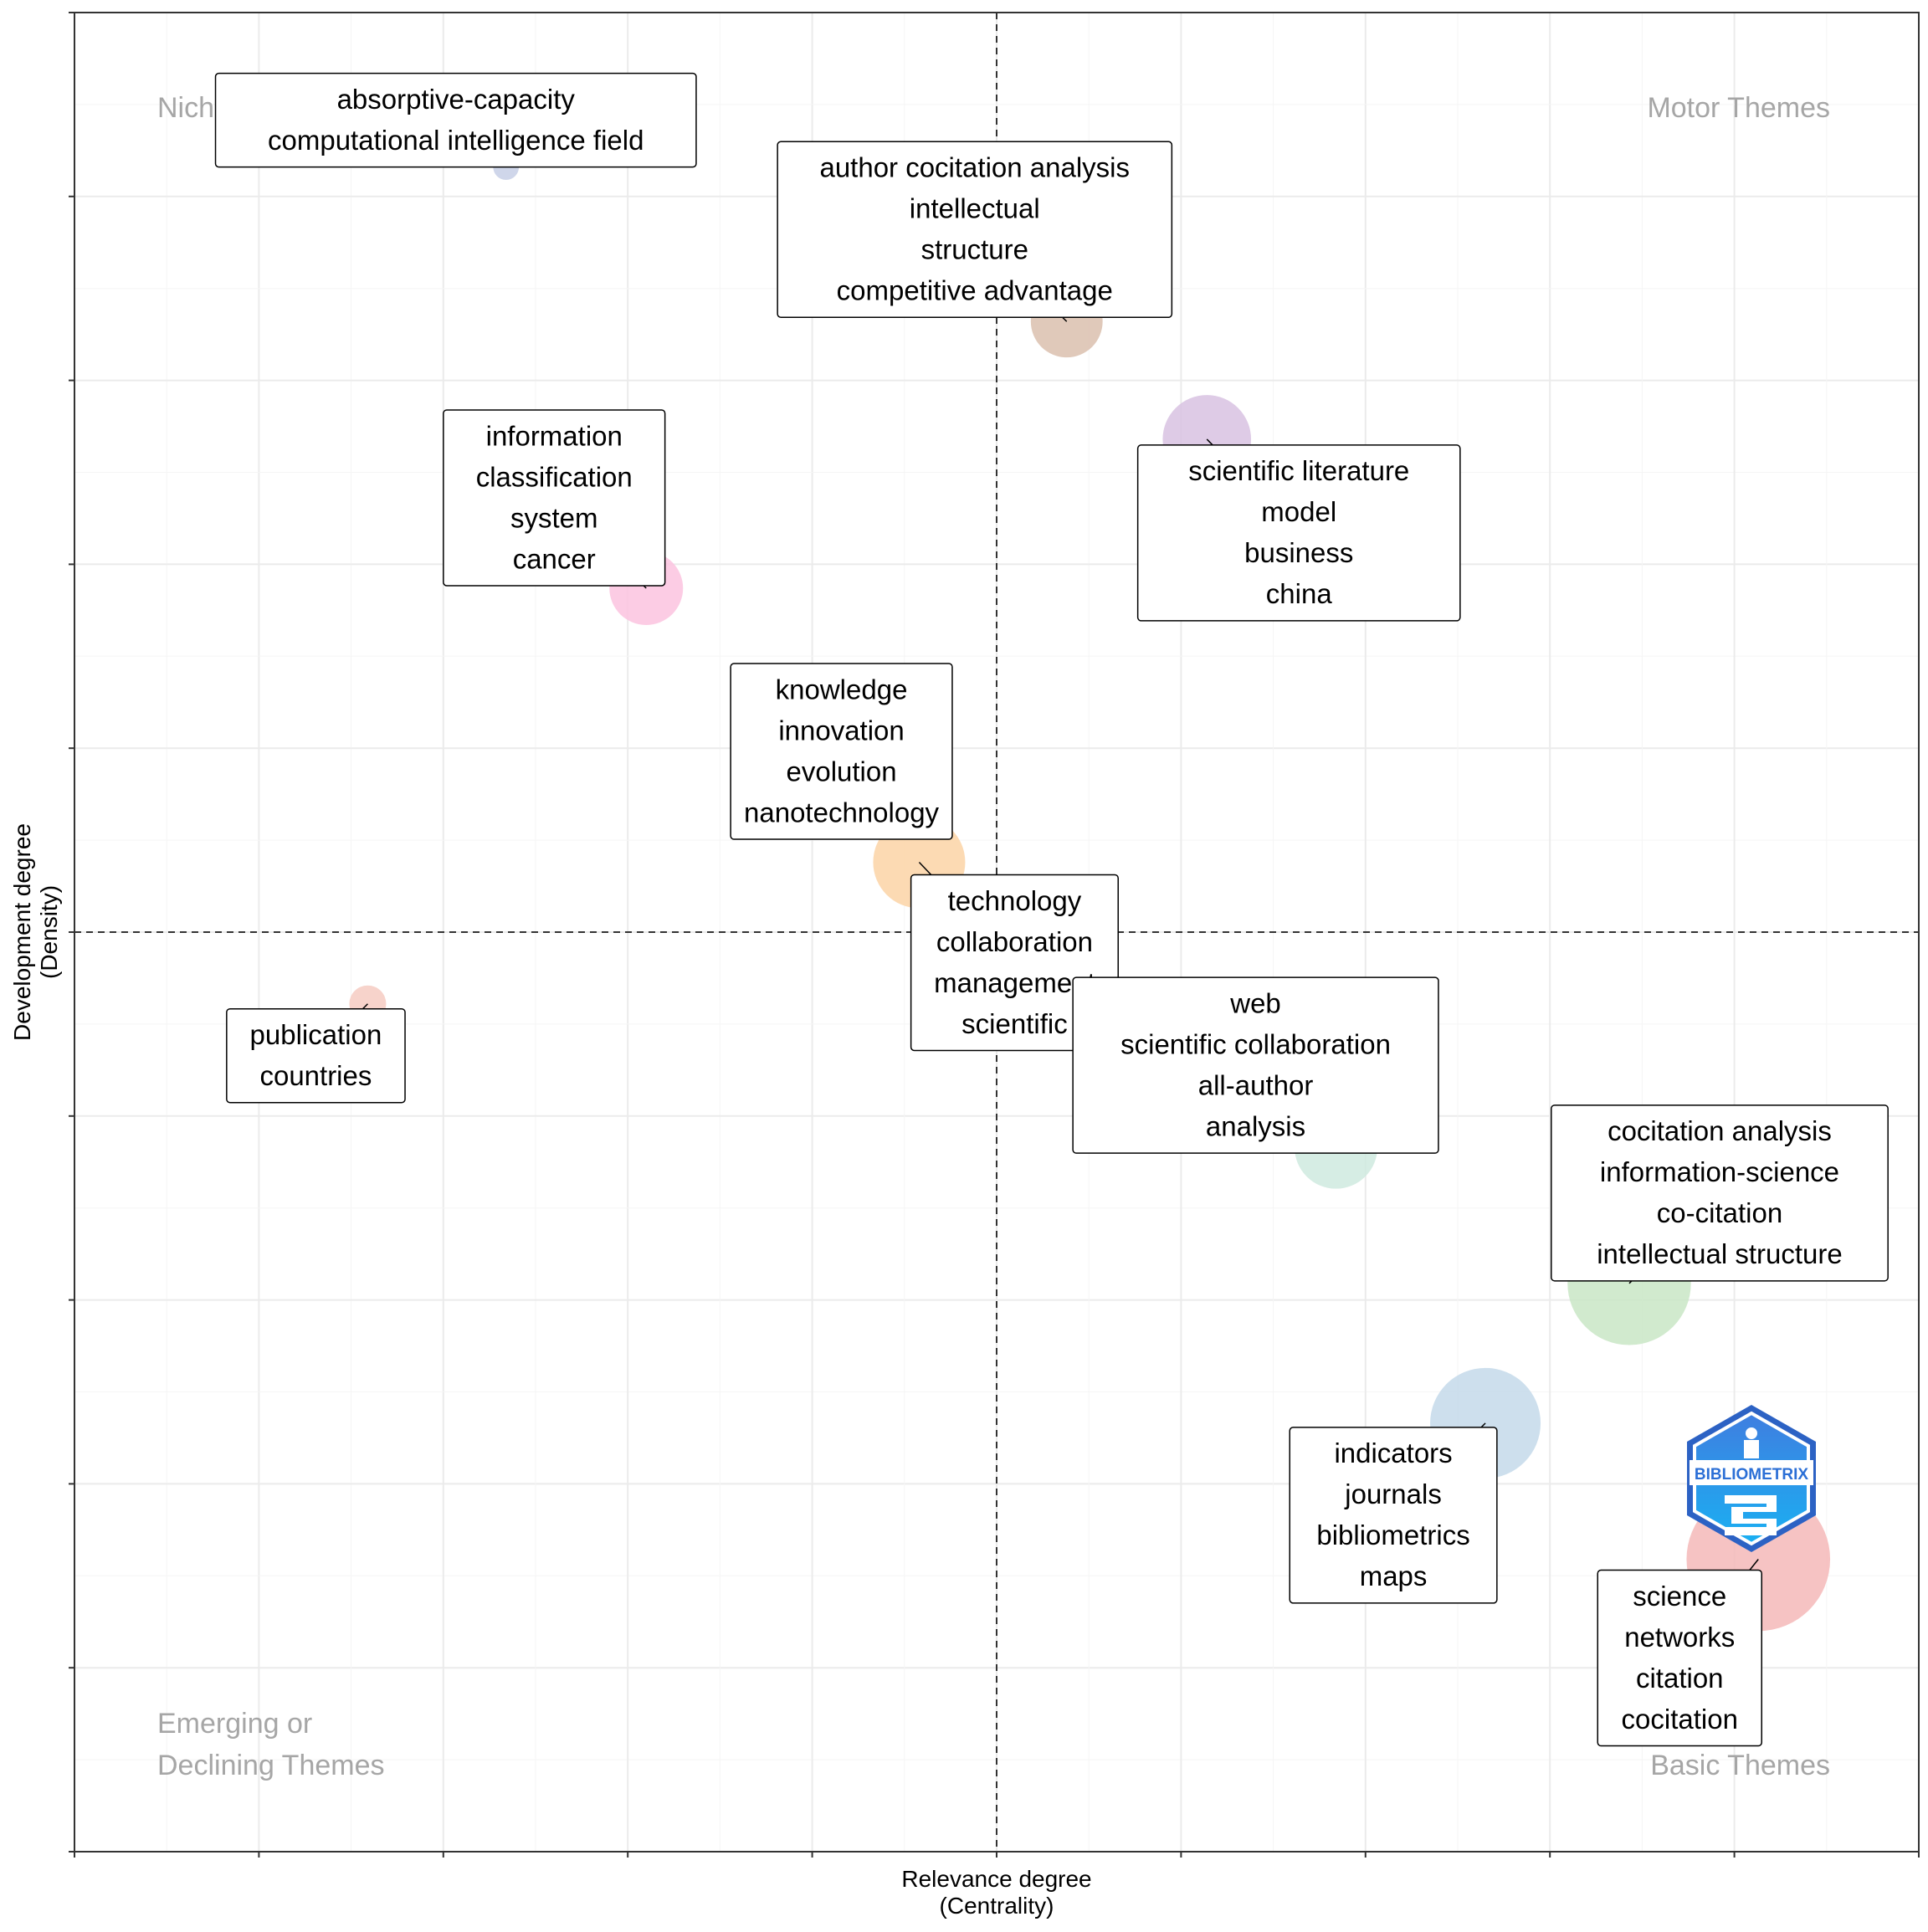 This screenshot has width=1928, height=1932. Describe the element at coordinates (1720, 1130) in the screenshot. I see `label-term: cocitation analysis` at that location.